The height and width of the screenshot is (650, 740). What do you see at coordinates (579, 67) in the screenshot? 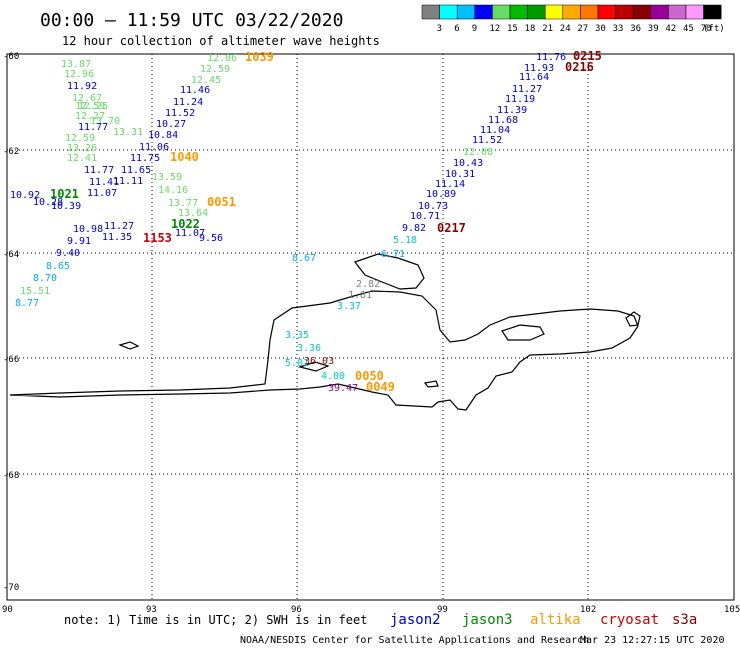
I see `pass-time-label: 0216` at bounding box center [579, 67].